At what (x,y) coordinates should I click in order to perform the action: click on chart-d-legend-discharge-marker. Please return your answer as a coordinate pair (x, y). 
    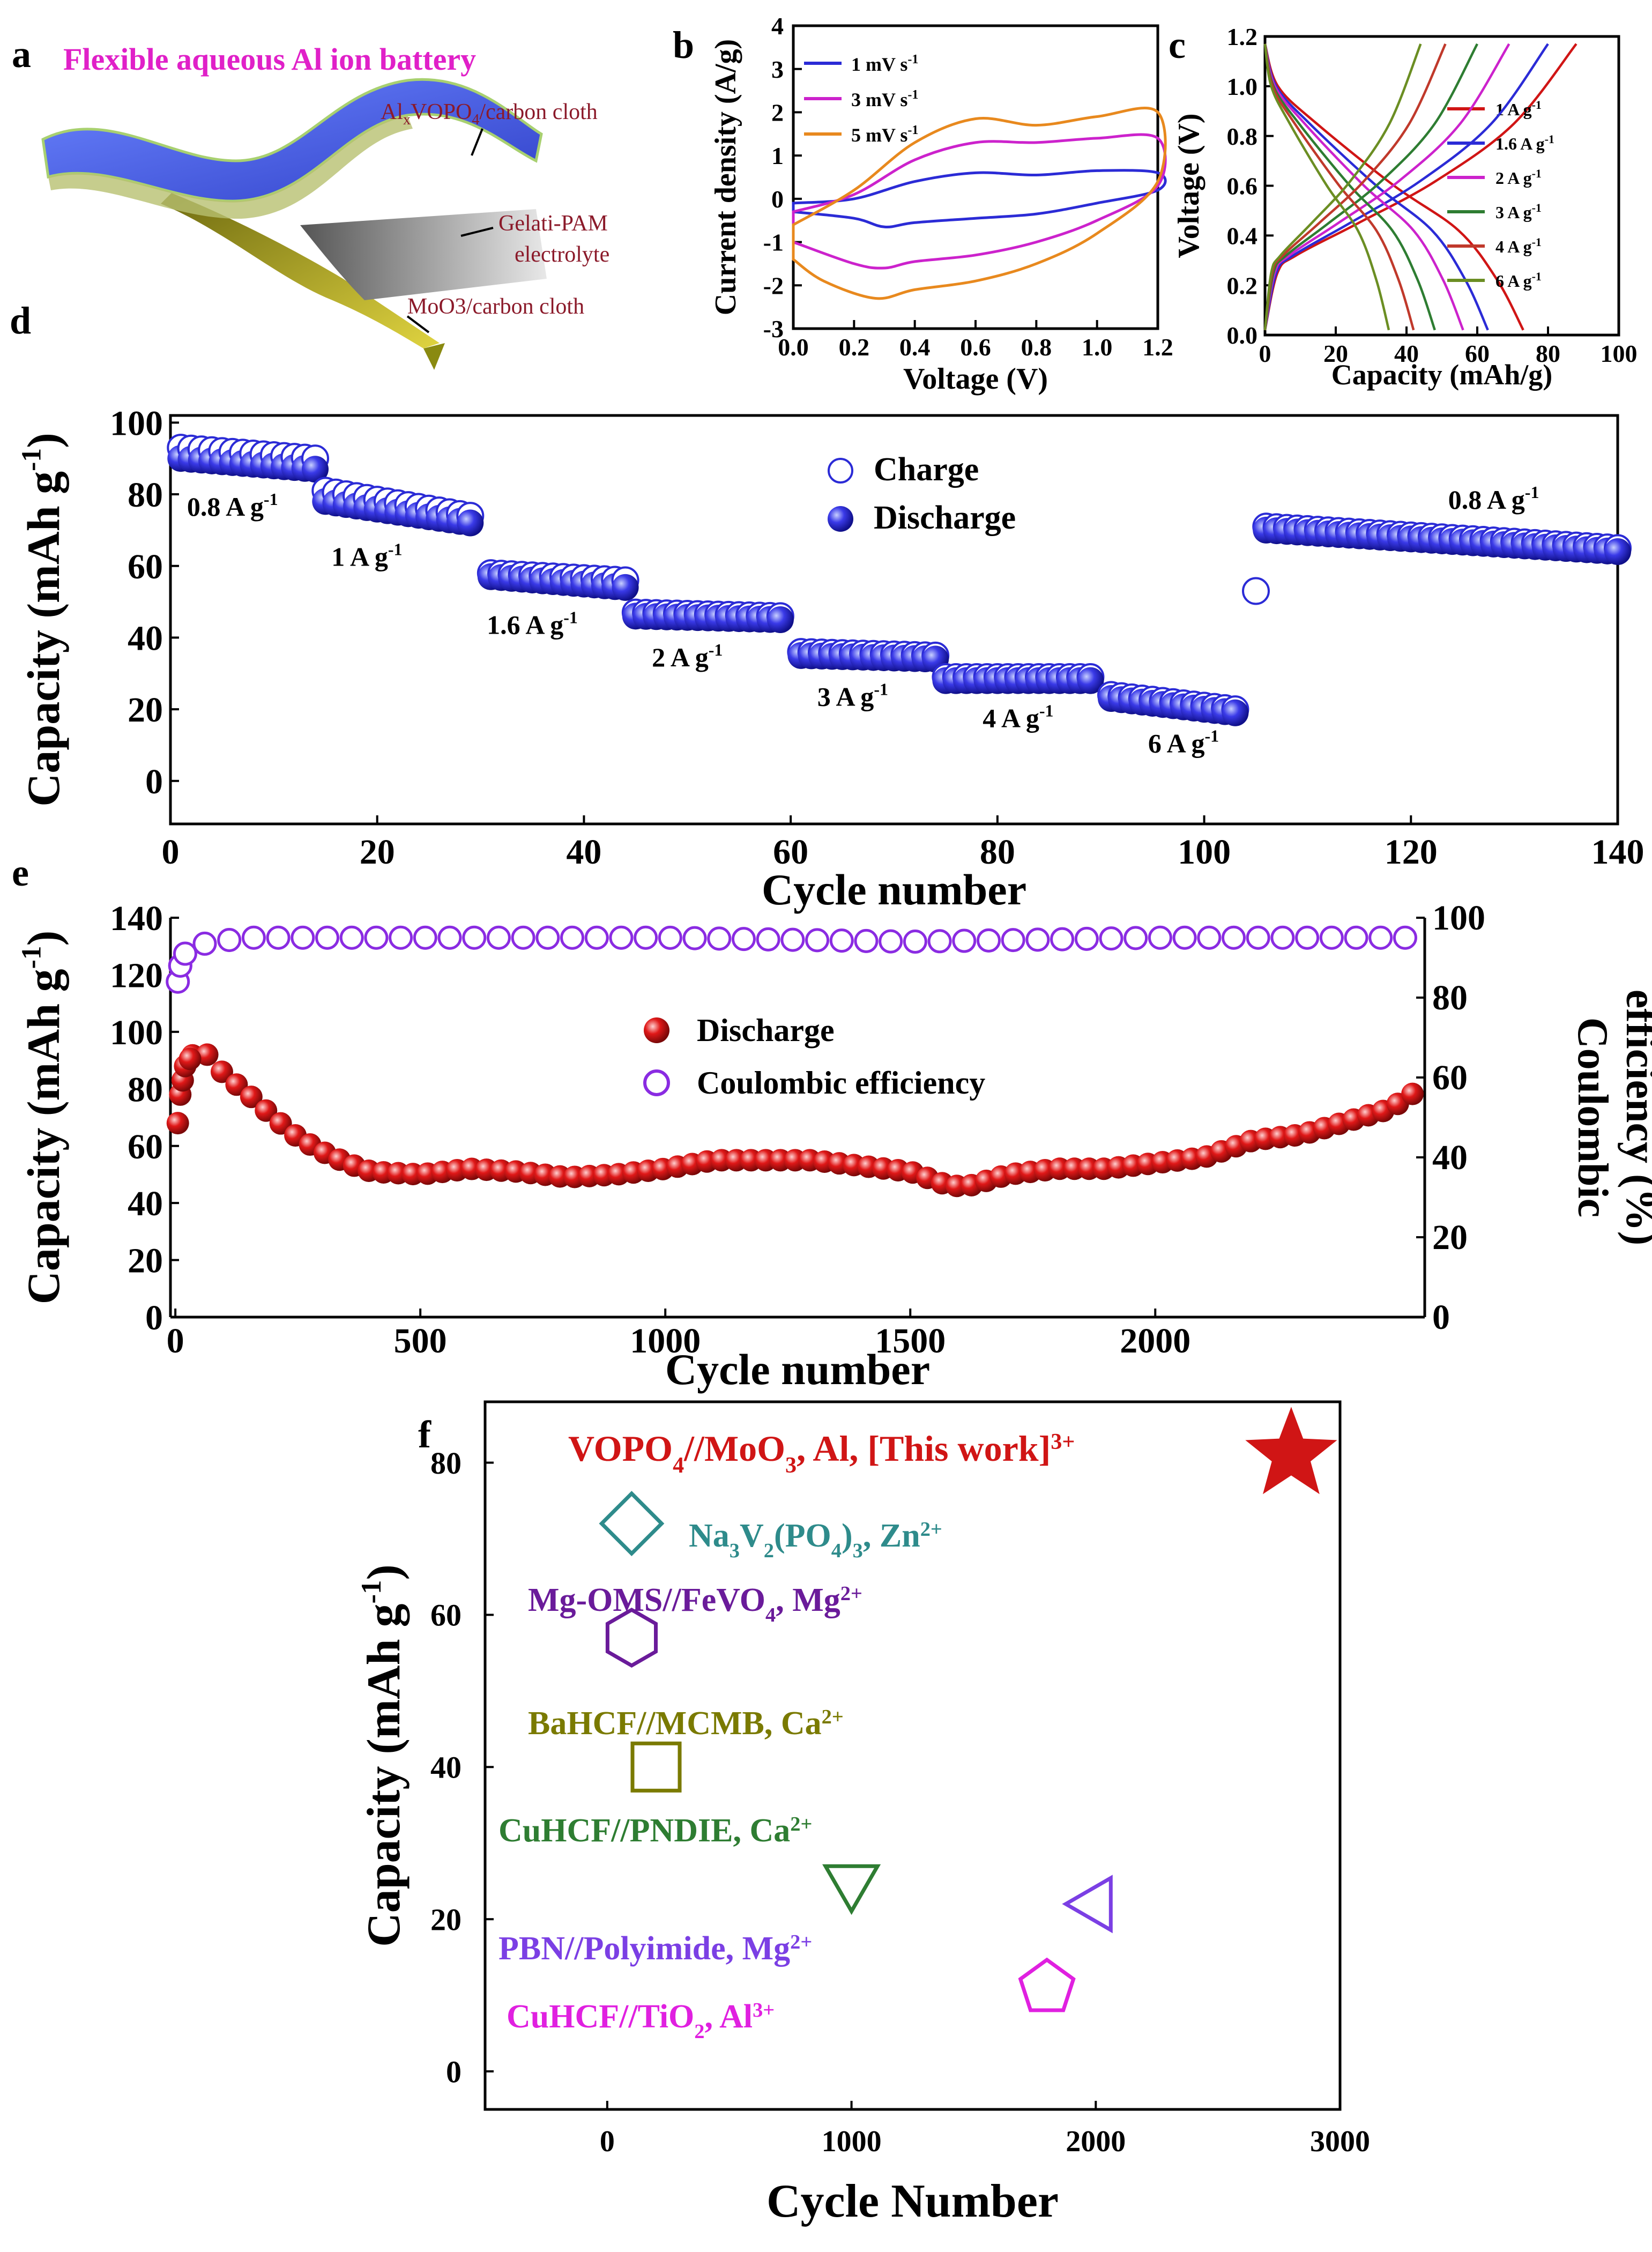
    Looking at the image, I should click on (840, 519).